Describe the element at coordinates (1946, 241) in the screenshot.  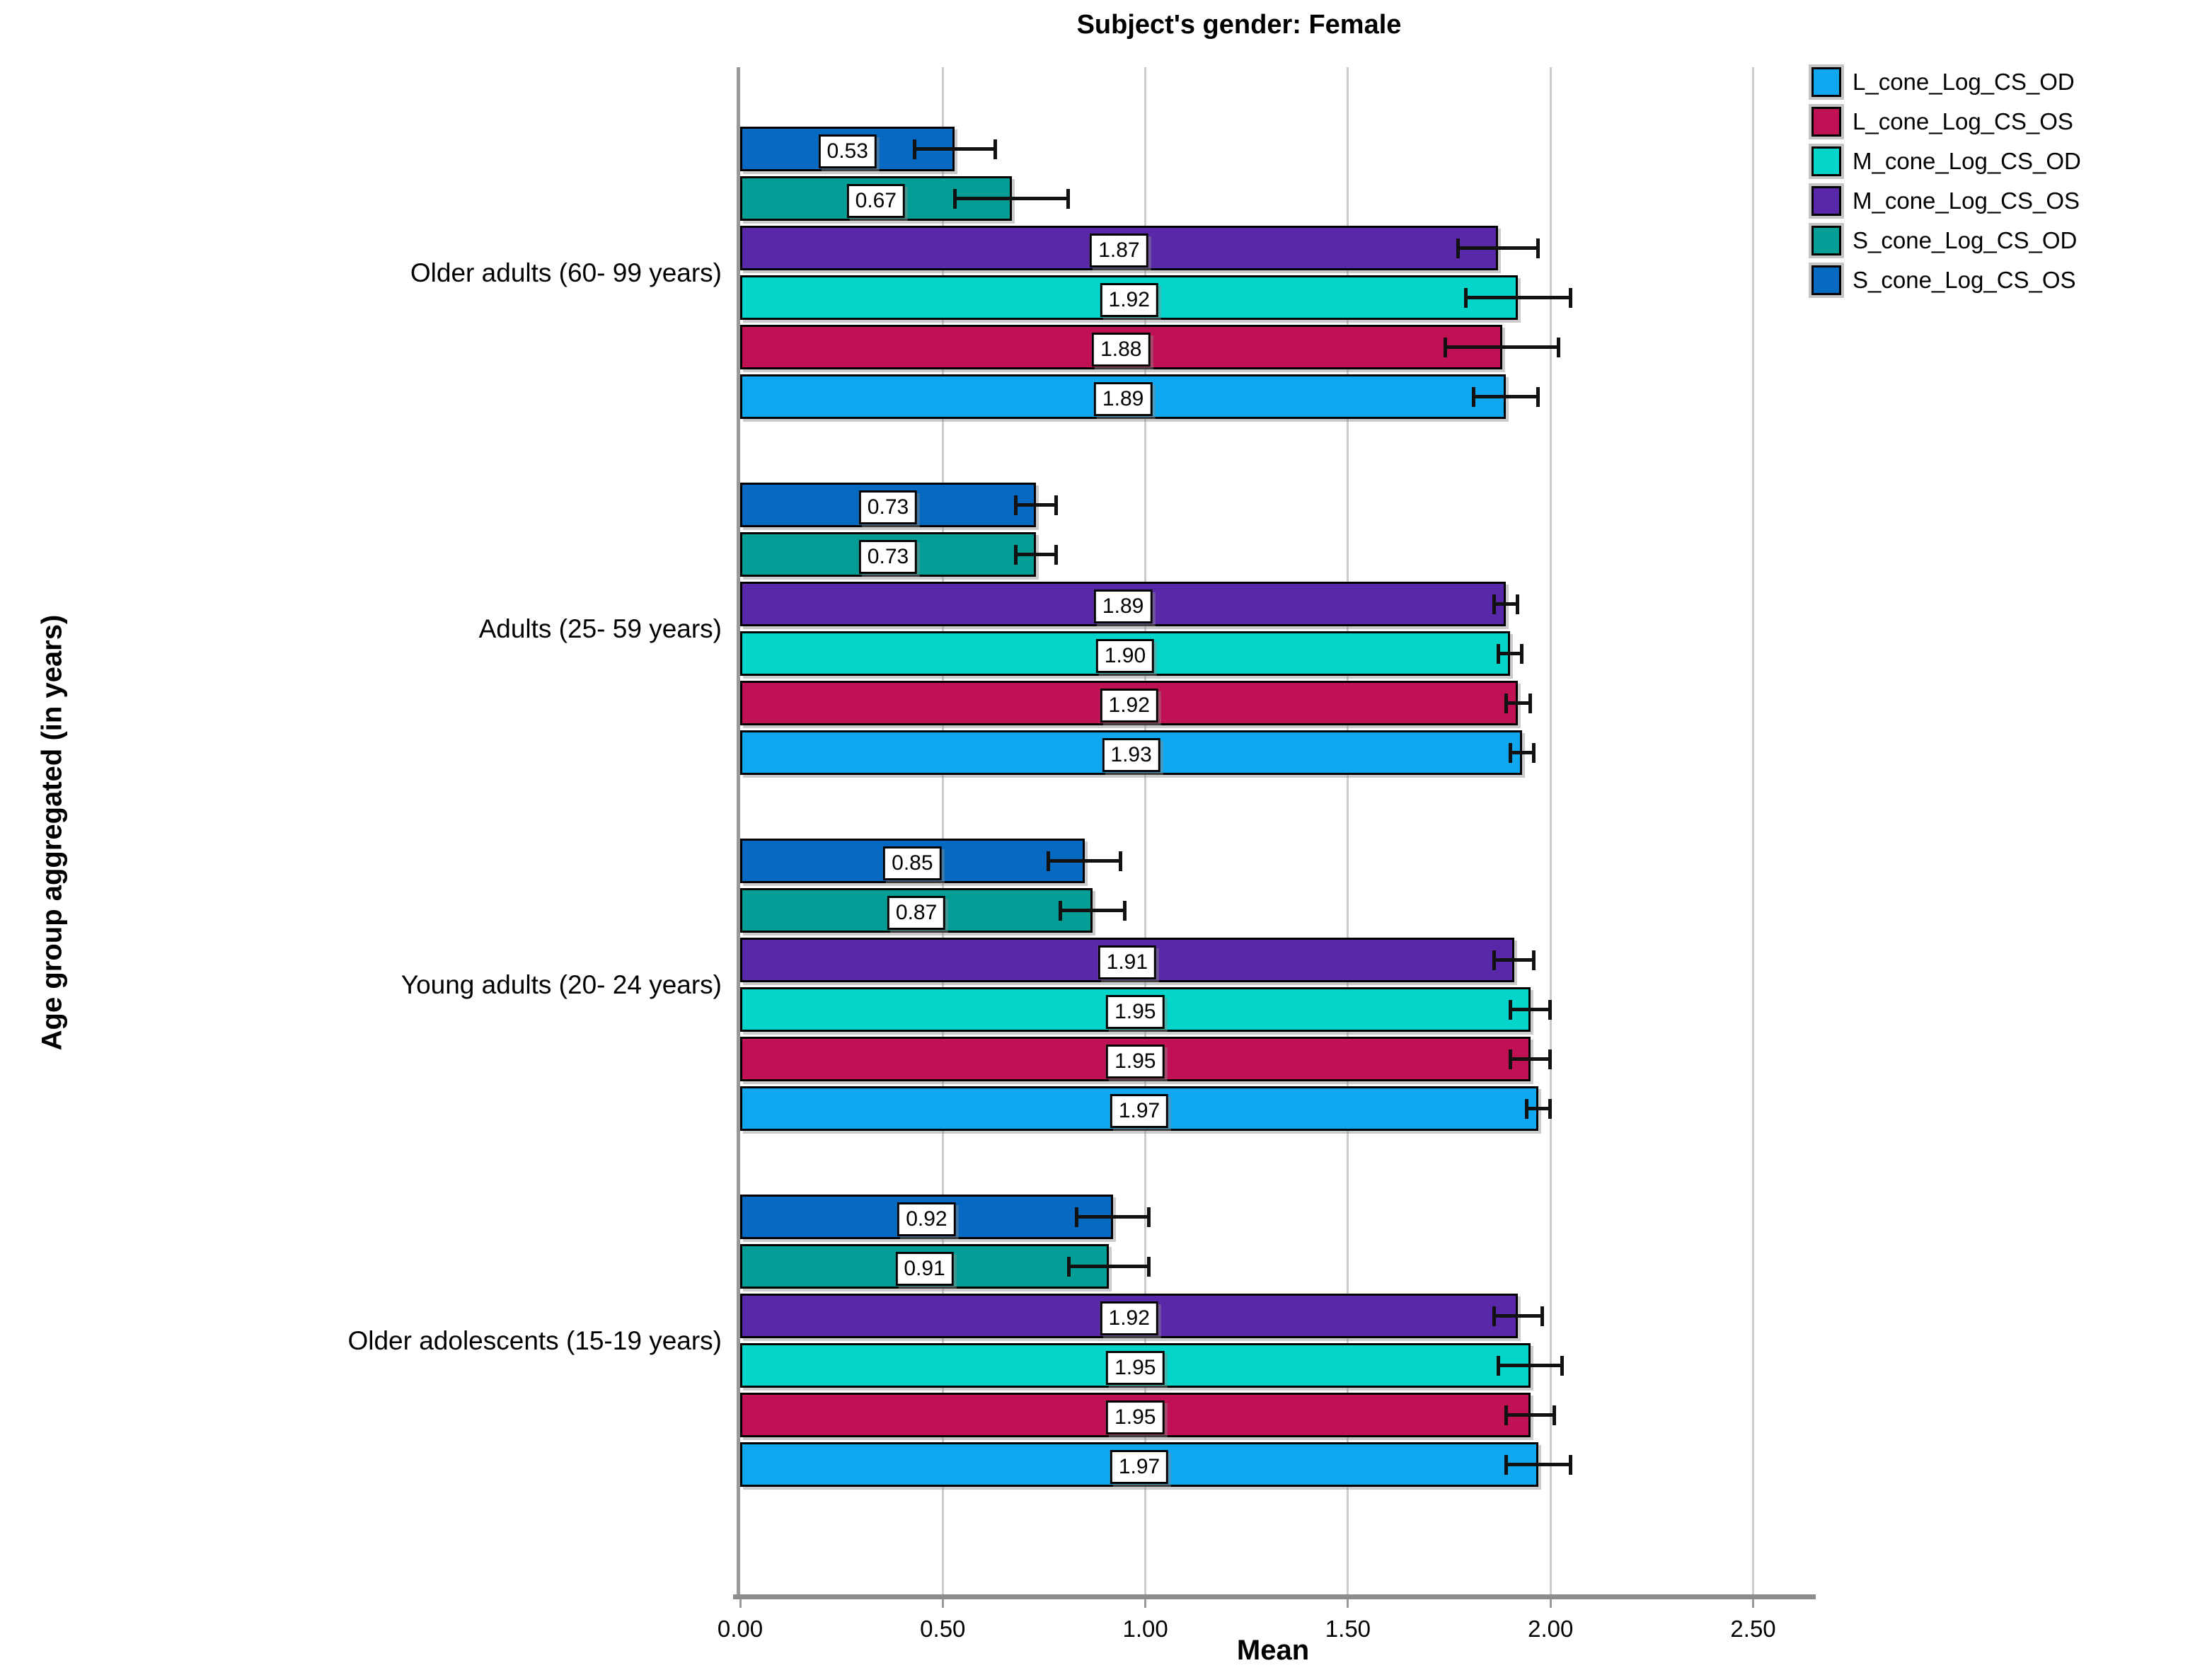
I see `legend-item: S_cone_Log_CS_OD` at that location.